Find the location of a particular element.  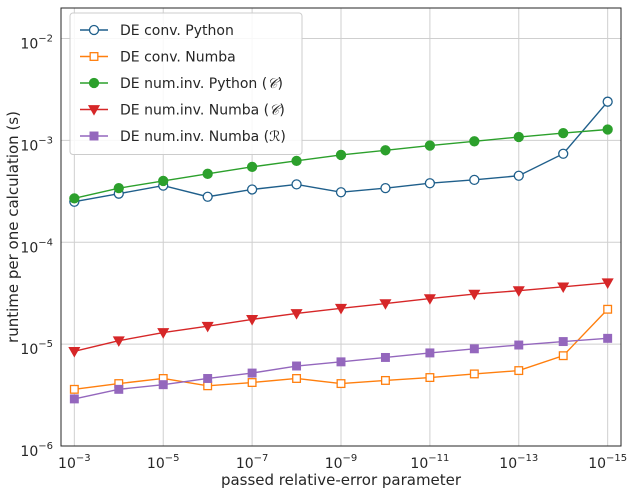

y-axis-label: runtime per one calculation (s) is located at coordinates (13, 227).